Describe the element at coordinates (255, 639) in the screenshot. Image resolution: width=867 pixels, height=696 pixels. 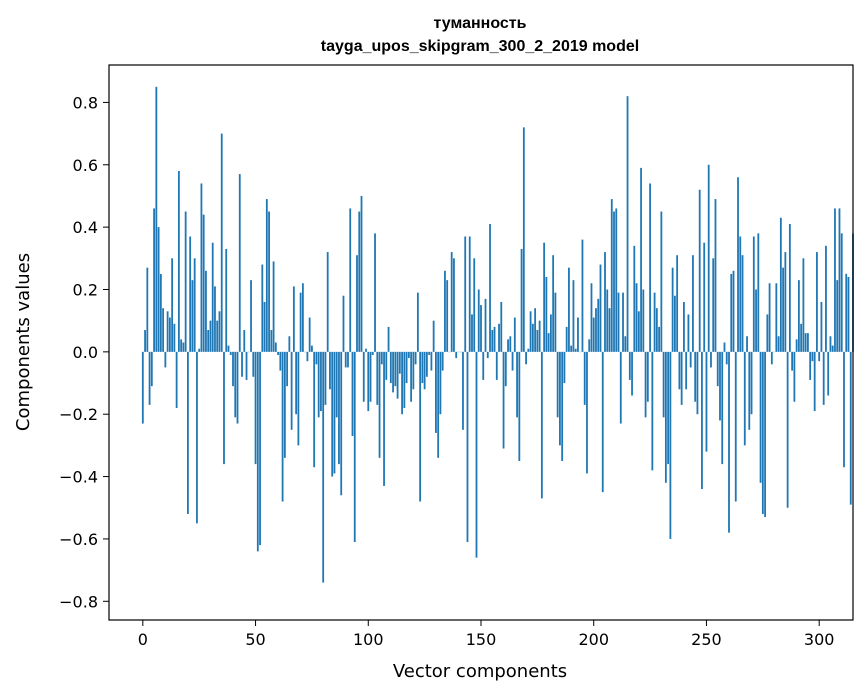
I see `x-tick-label: 50` at that location.